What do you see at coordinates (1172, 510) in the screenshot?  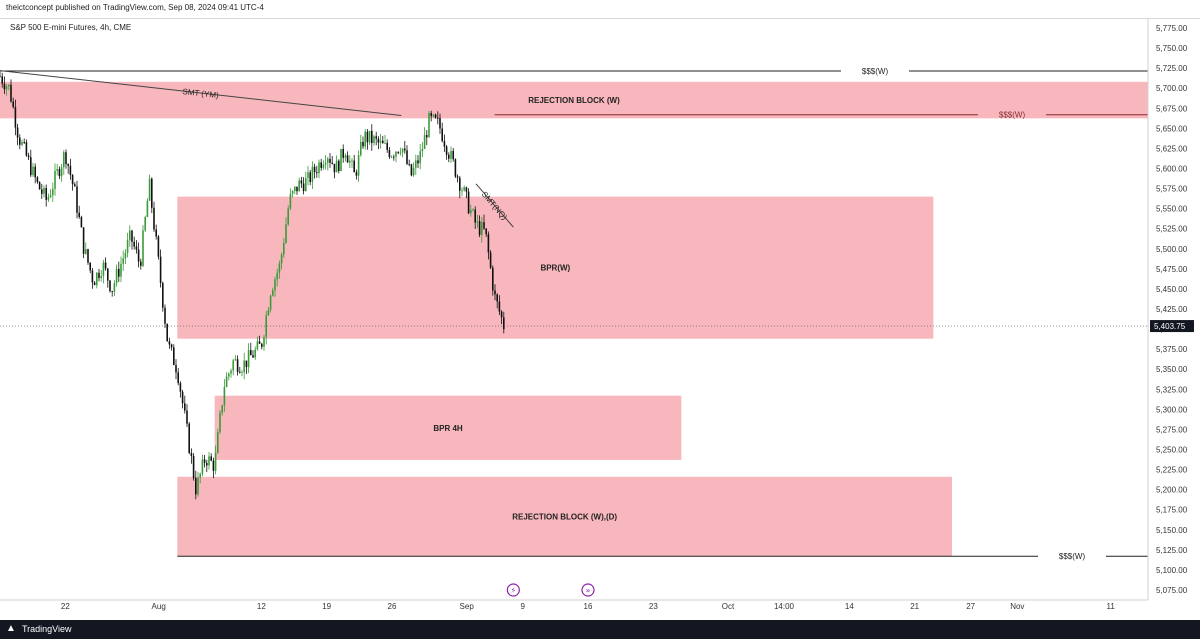 I see `price-tick-label: 5,175.00` at bounding box center [1172, 510].